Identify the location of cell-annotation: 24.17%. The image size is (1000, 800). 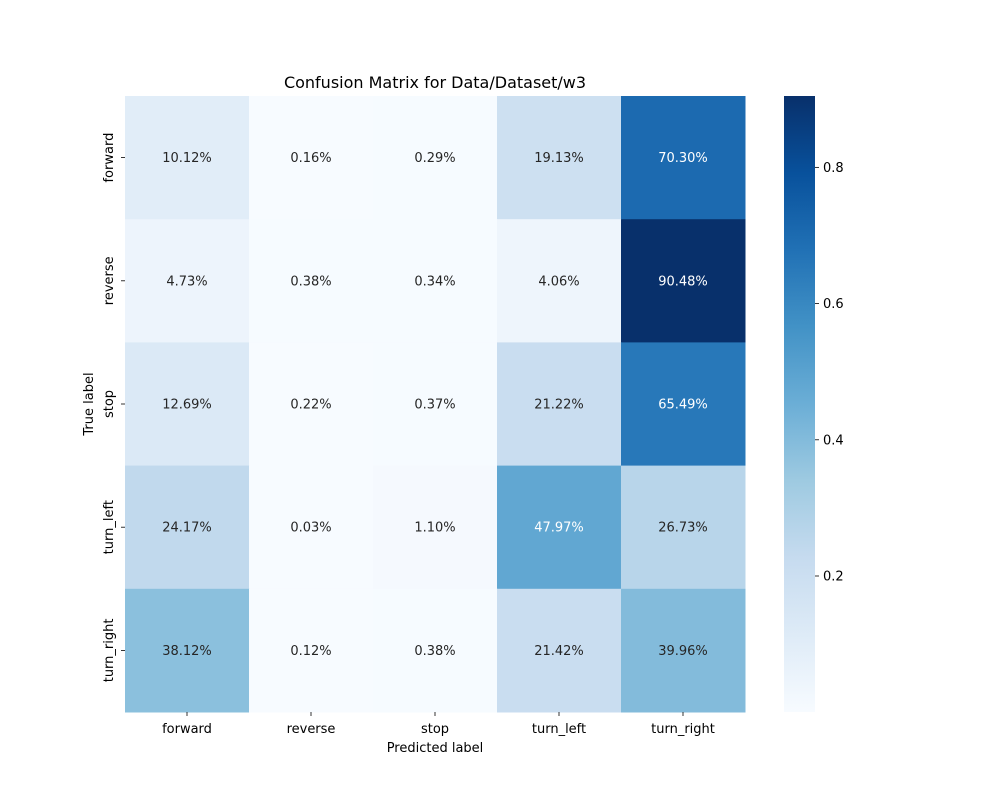
(187, 528).